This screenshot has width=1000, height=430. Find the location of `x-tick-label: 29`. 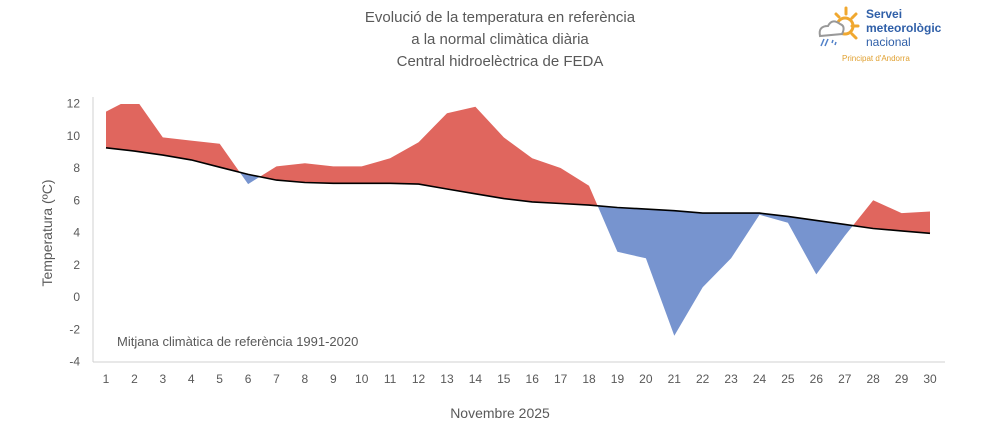

x-tick-label: 29 is located at coordinates (902, 379).